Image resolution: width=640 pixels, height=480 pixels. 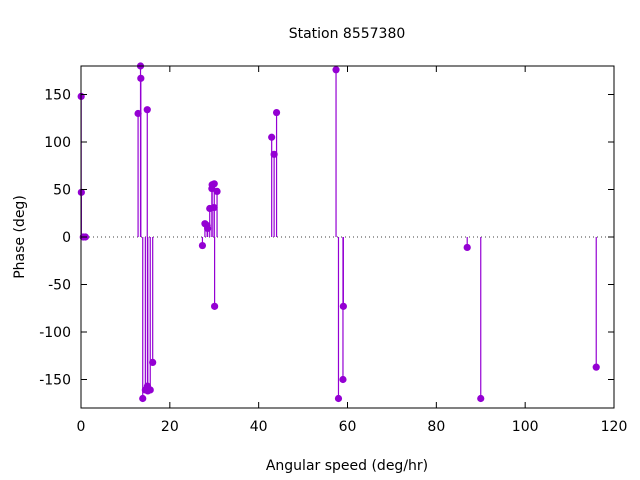 I want to click on x-tick-label: 0, so click(x=81, y=427).